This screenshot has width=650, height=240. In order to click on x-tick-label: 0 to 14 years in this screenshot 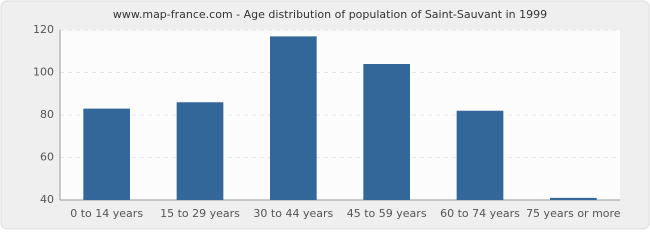, I will do `click(106, 213)`.